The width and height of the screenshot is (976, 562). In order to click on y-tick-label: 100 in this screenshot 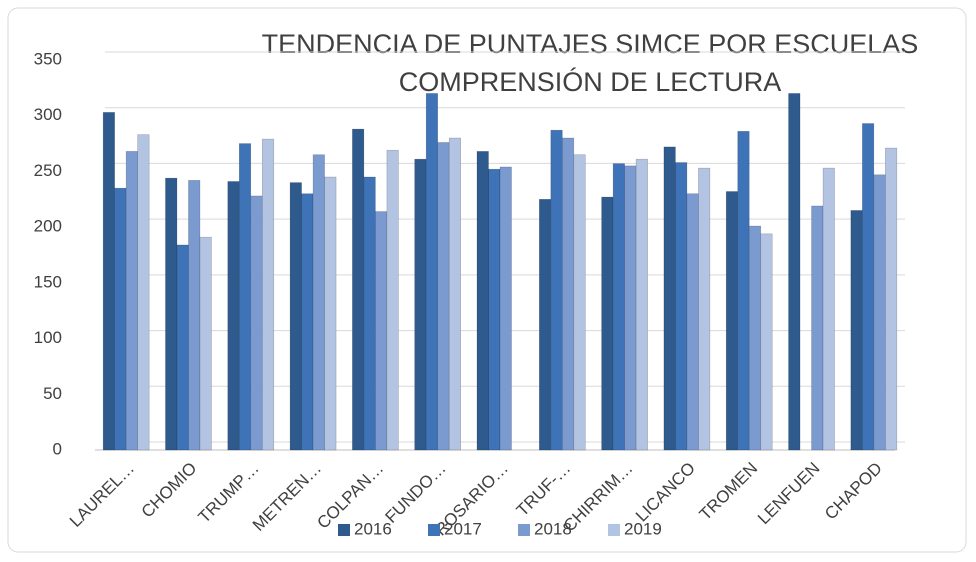, I will do `click(48, 337)`.